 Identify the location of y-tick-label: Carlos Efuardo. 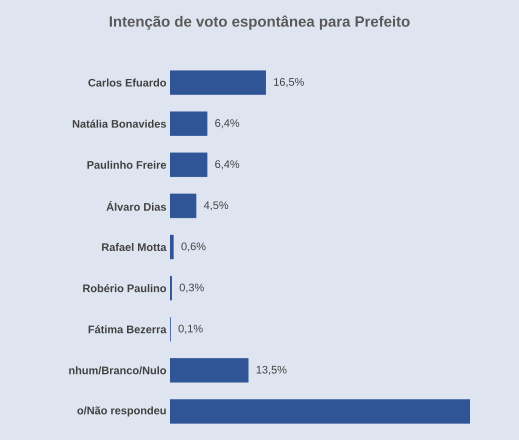
(127, 82).